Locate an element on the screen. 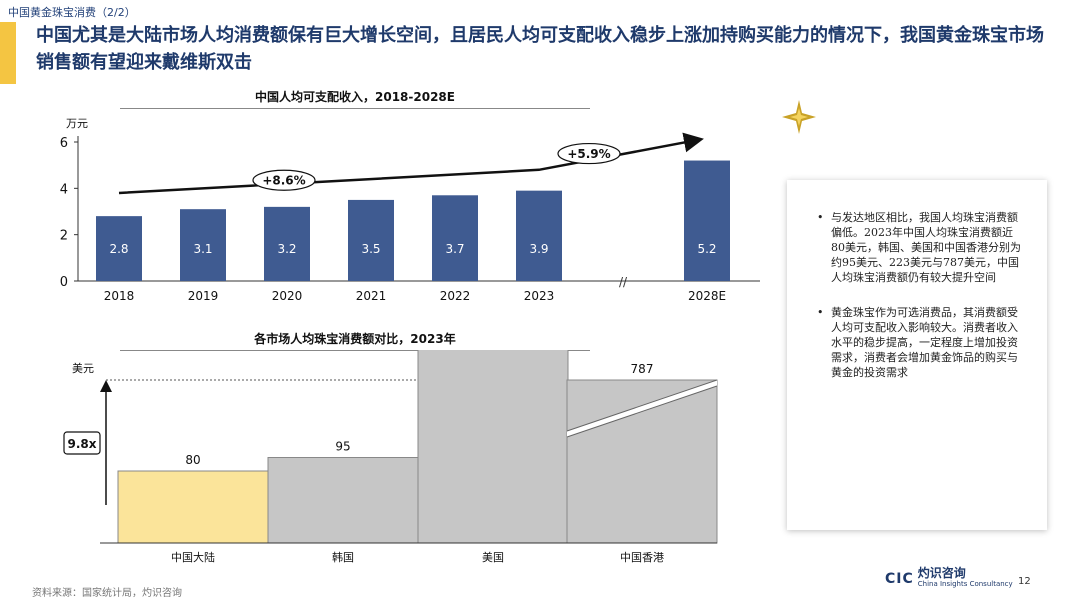 Image resolution: width=1080 pixels, height=608 pixels. income-chart-title: 中国人均可支配收入，2018-2028E is located at coordinates (355, 98).